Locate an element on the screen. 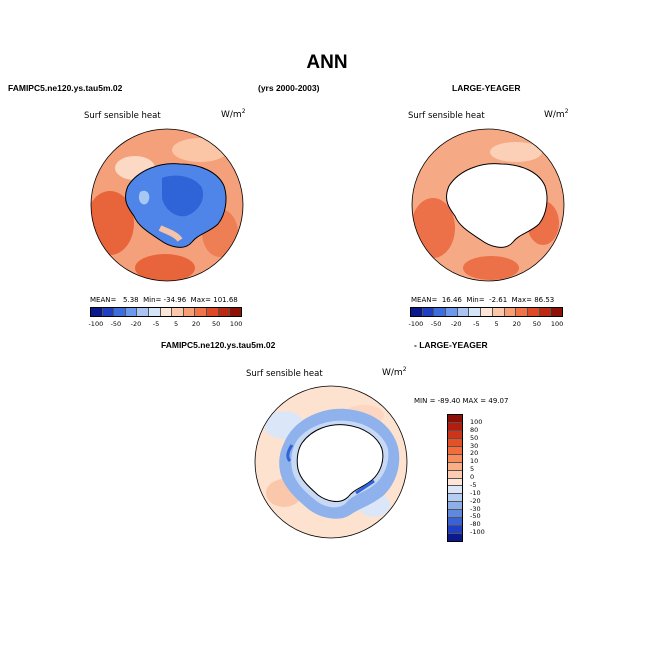  panel3-variable: Surf sensible heat is located at coordinates (284, 374).